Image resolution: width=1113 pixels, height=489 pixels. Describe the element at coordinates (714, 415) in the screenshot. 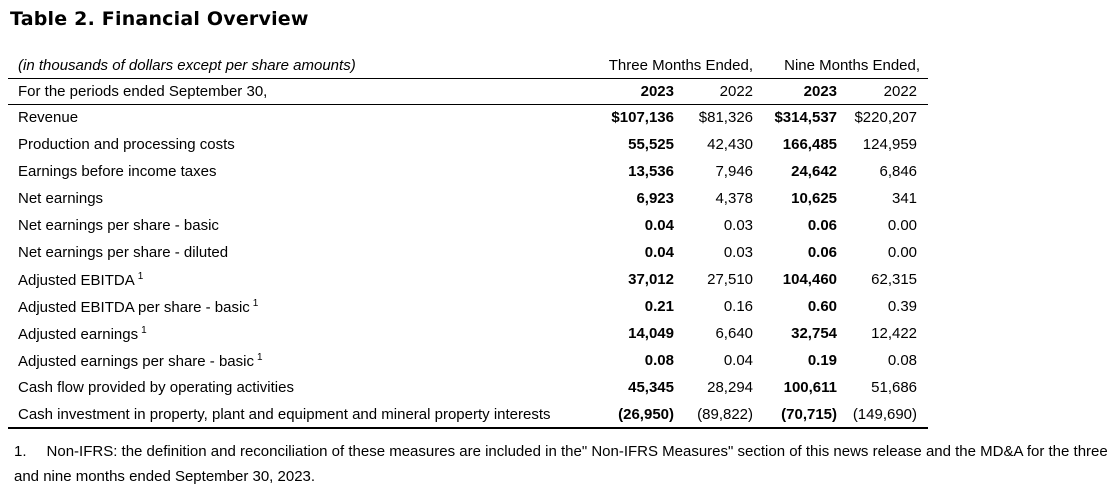

I see `value-cell: (89,822)` at that location.